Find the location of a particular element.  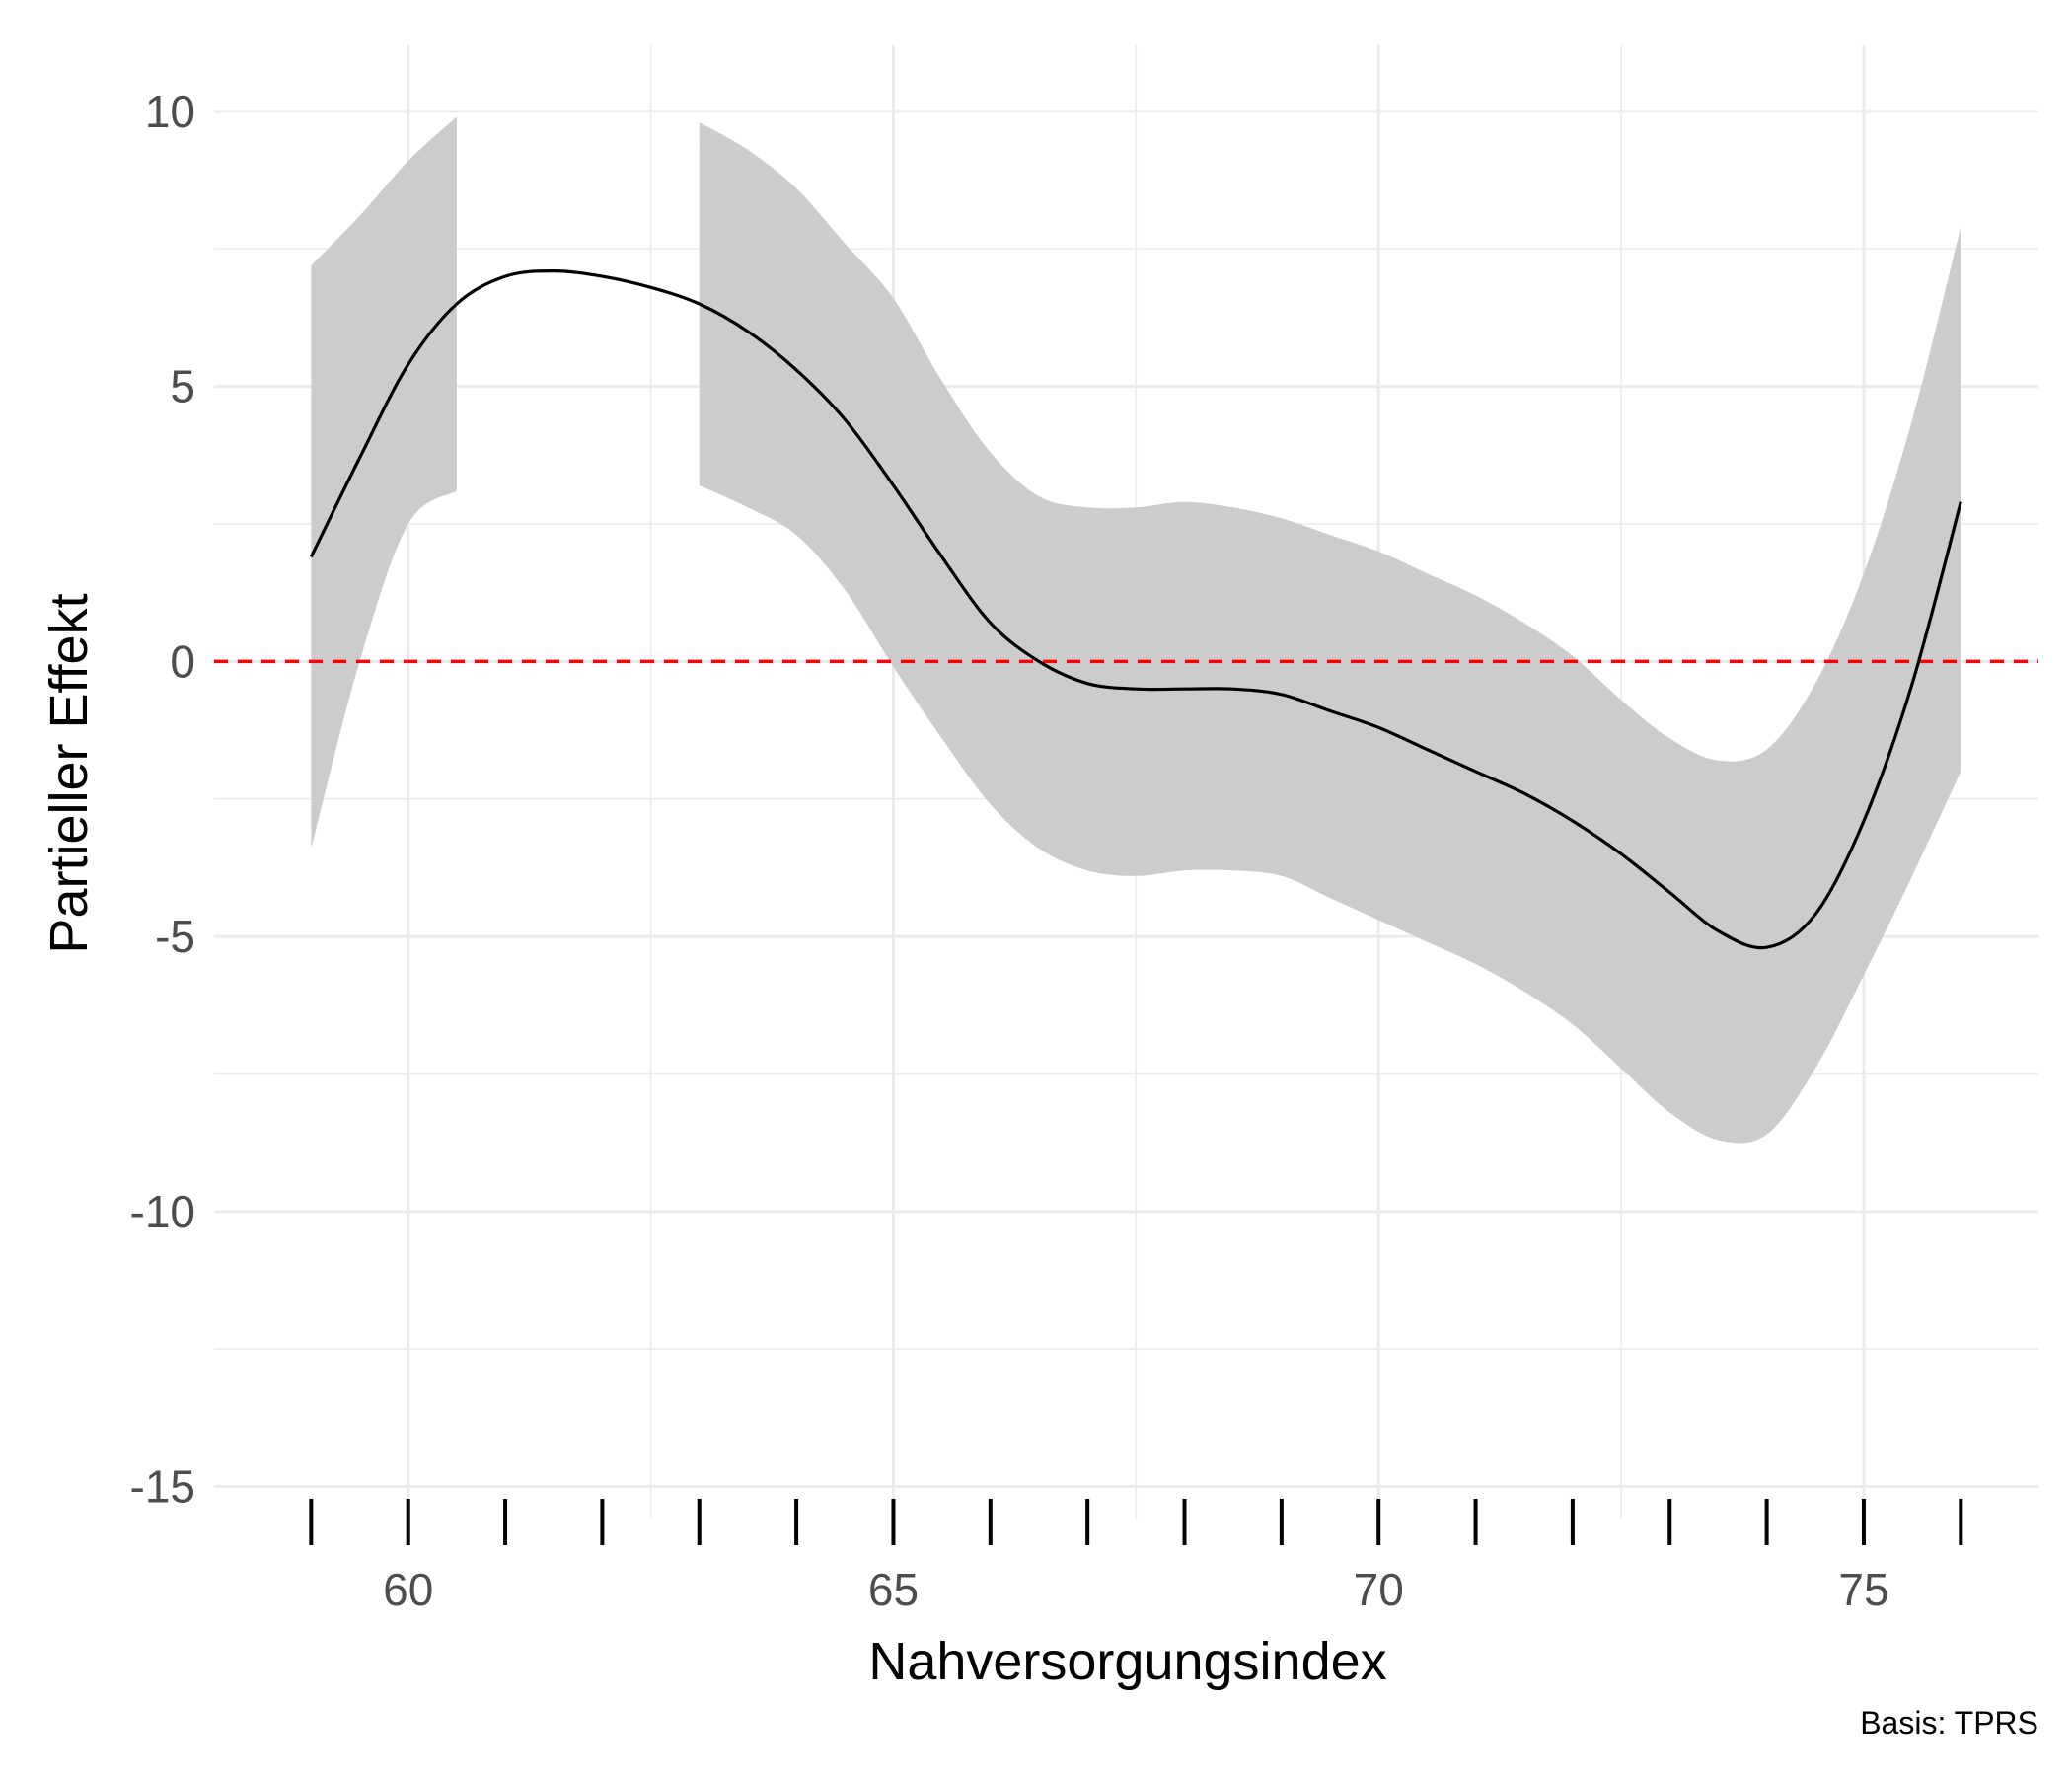

y-tick-label: 0 is located at coordinates (182, 661).